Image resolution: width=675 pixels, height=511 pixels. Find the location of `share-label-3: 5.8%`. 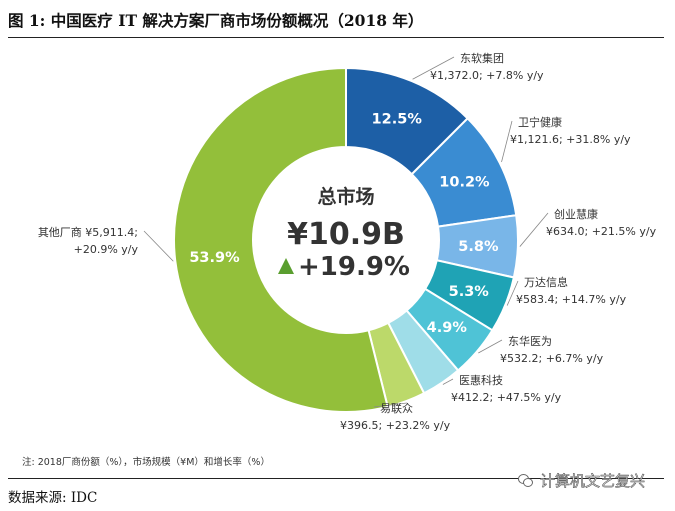

share-label-3: 5.8% is located at coordinates (478, 247).